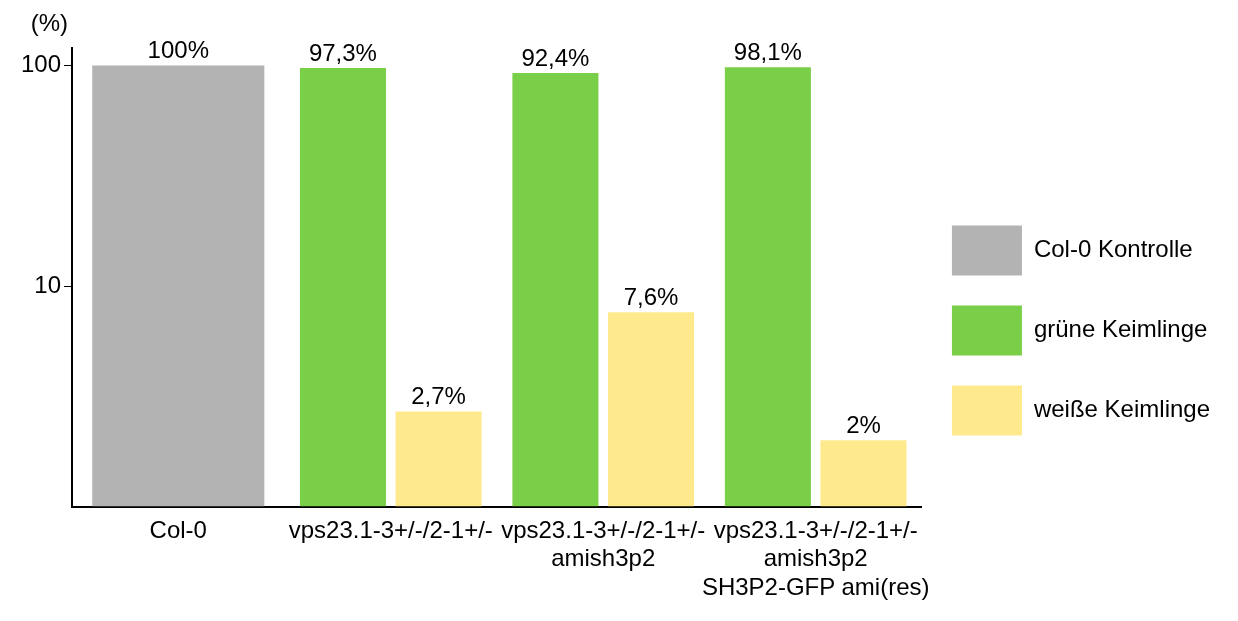 Image resolution: width=1238 pixels, height=621 pixels. What do you see at coordinates (48, 284) in the screenshot?
I see `y-tick-label: 10` at bounding box center [48, 284].